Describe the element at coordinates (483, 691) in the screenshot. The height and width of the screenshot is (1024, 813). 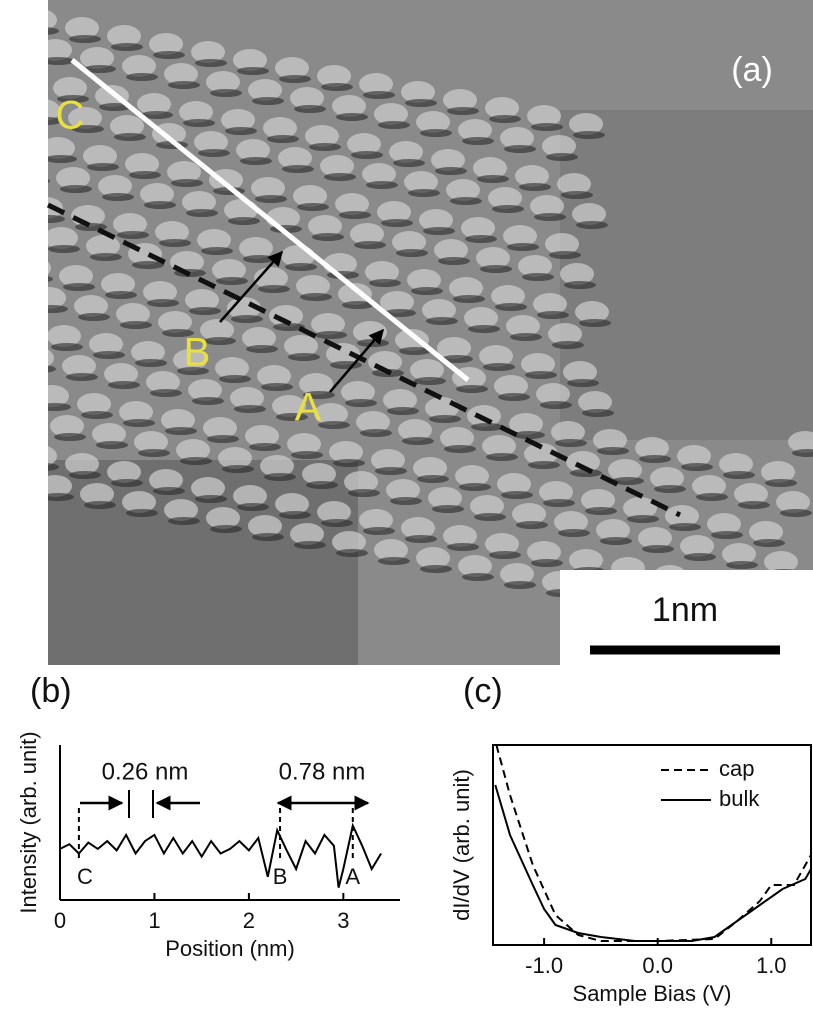
I see `panel-label: (c)` at that location.